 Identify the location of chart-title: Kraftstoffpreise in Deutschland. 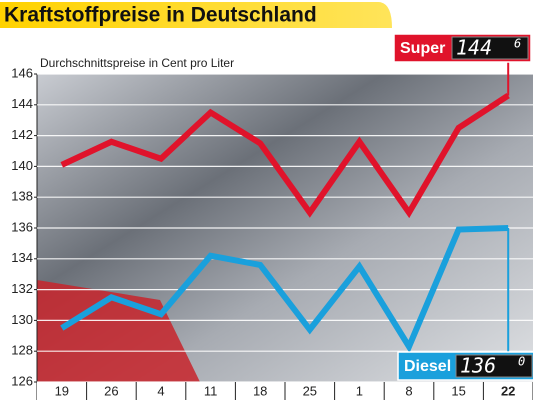
(160, 15).